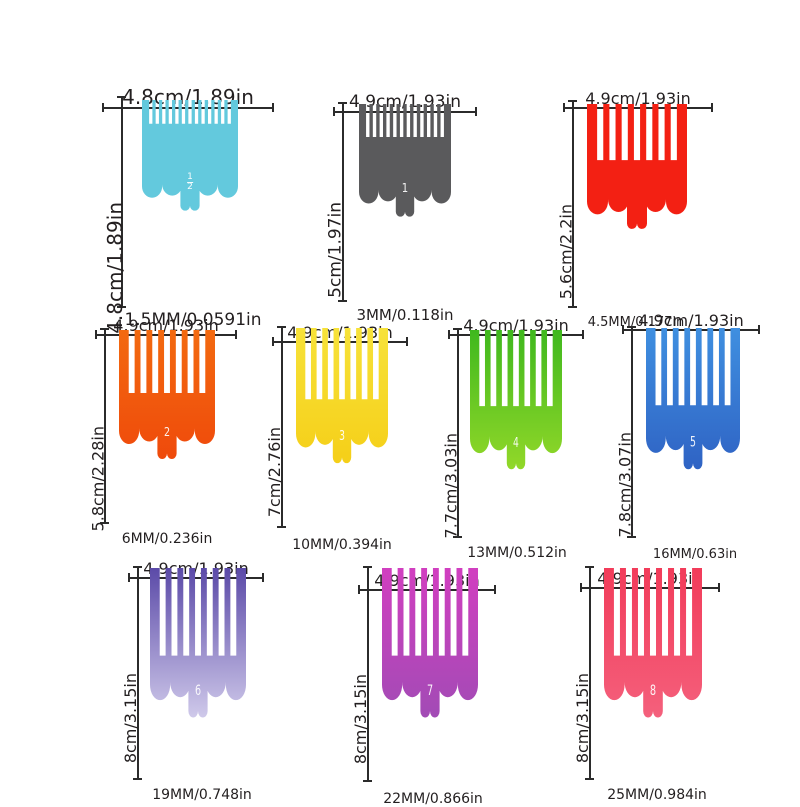 The height and width of the screenshot is (807, 800). I want to click on comb-item-comb-1-5: 4.9cm/1.93in 5.6cm/2.2in 4.5MM/0.177in, so click(659, 194).